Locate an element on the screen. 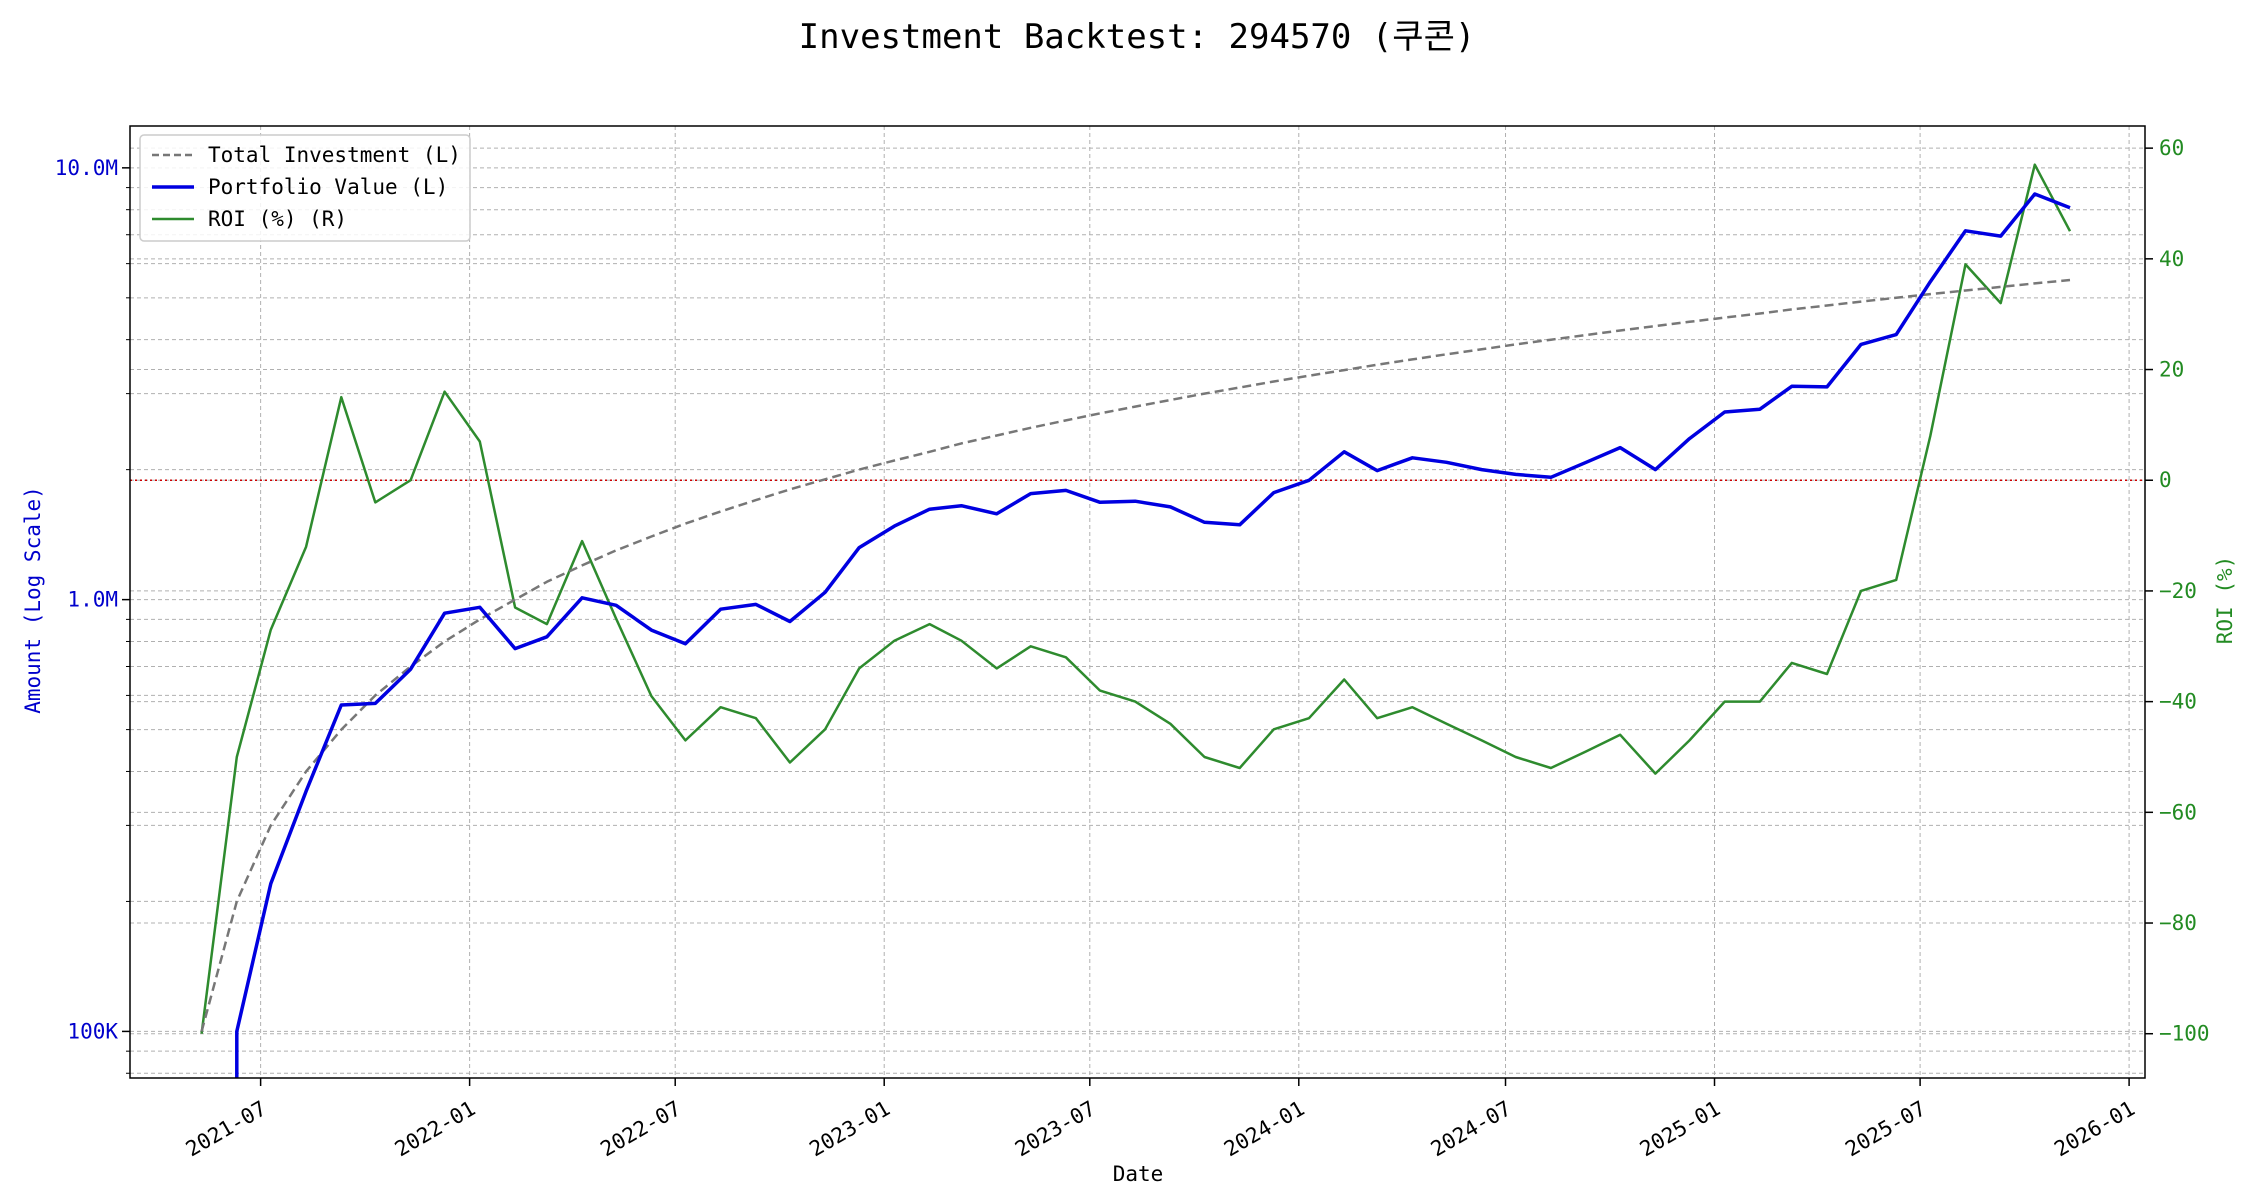 This screenshot has height=1200, width=2250. x-tick-label: 2021-07 is located at coordinates (226, 1128).